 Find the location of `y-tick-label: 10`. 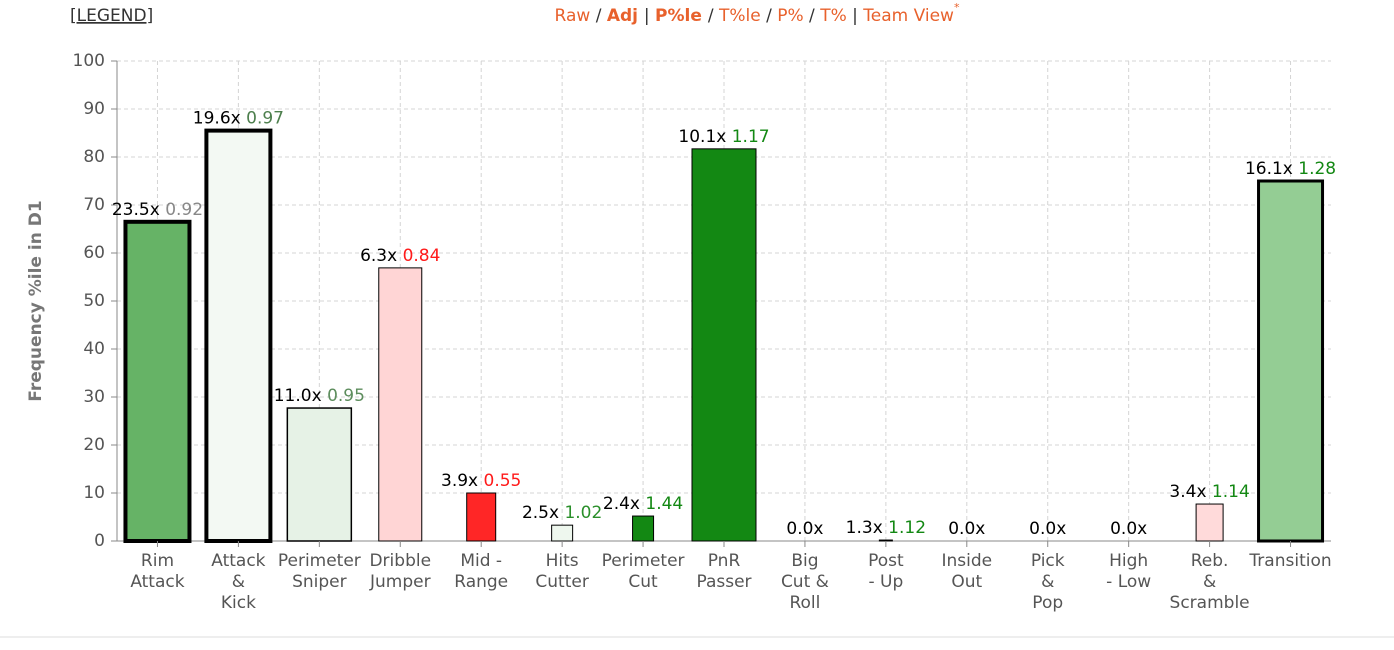

y-tick-label: 10 is located at coordinates (94, 493).